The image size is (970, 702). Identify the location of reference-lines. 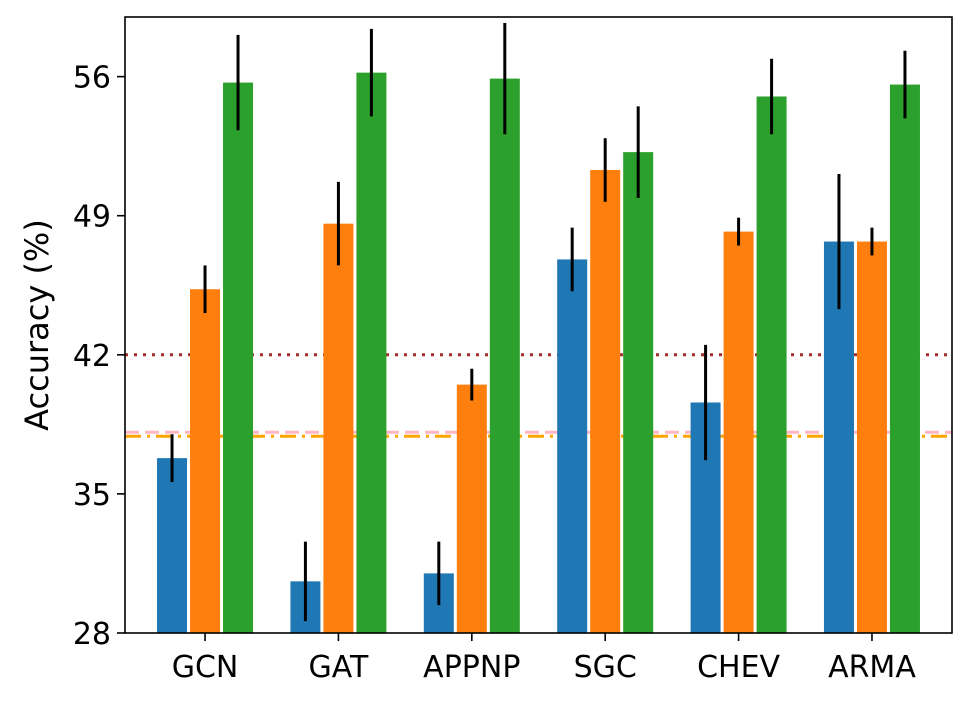
(538, 395).